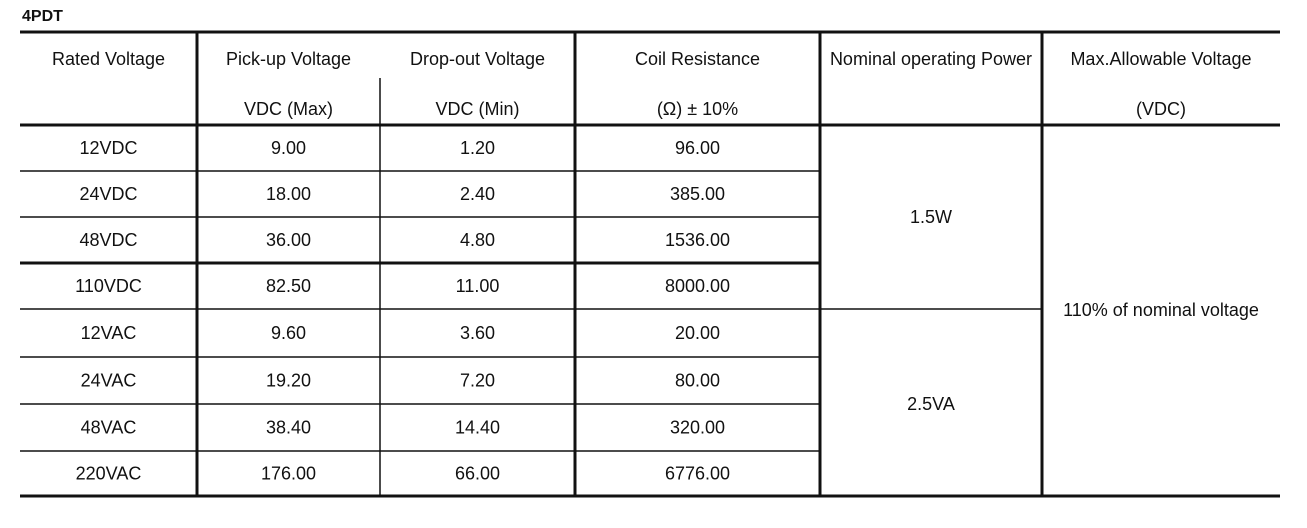  Describe the element at coordinates (477, 473) in the screenshot. I see `cell: 66.00` at that location.